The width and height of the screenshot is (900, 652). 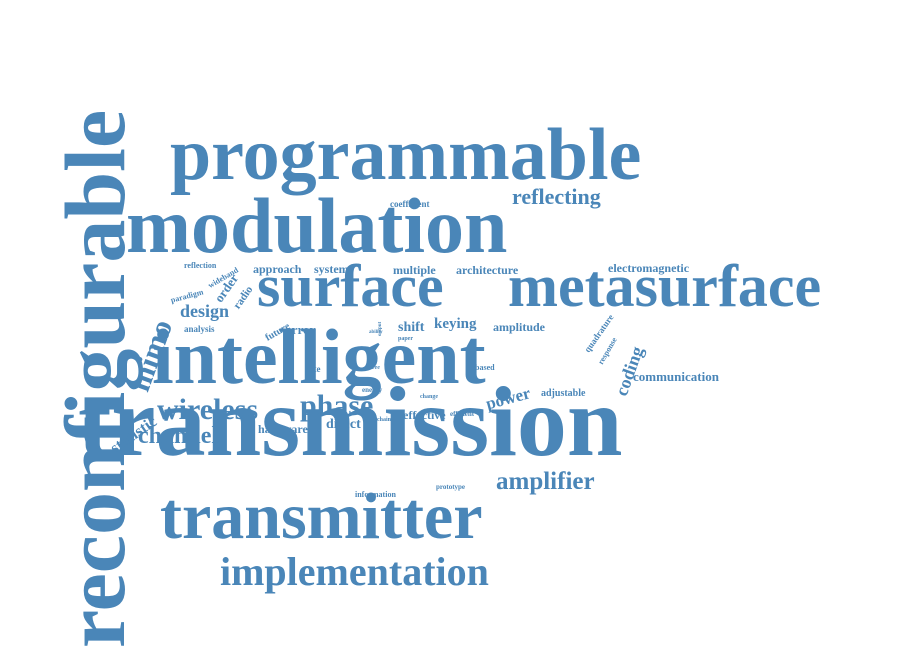 I want to click on word-transmission: transmission, so click(x=350, y=421).